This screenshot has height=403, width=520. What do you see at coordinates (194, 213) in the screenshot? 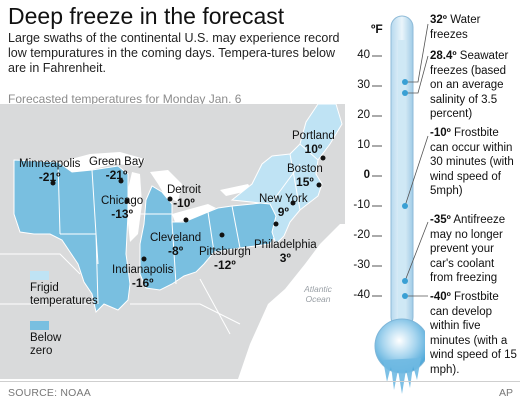
I see `lake-erie` at bounding box center [194, 213].